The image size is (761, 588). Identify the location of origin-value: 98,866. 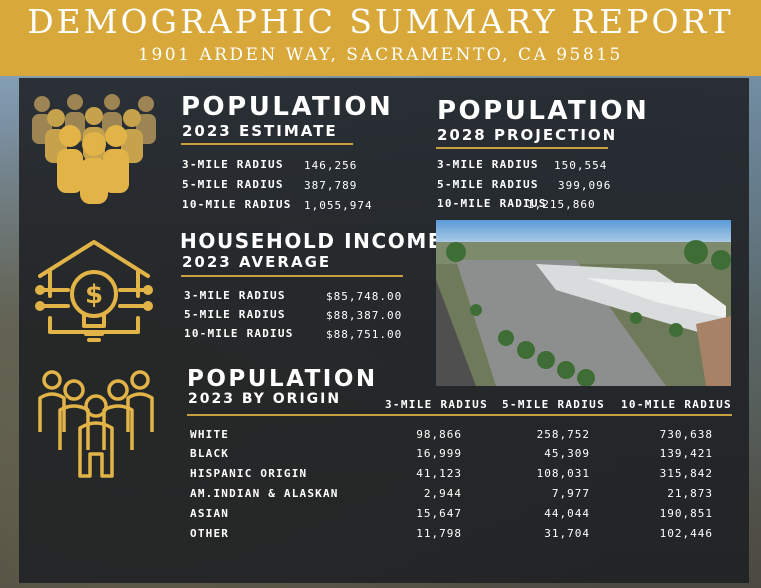
(439, 434).